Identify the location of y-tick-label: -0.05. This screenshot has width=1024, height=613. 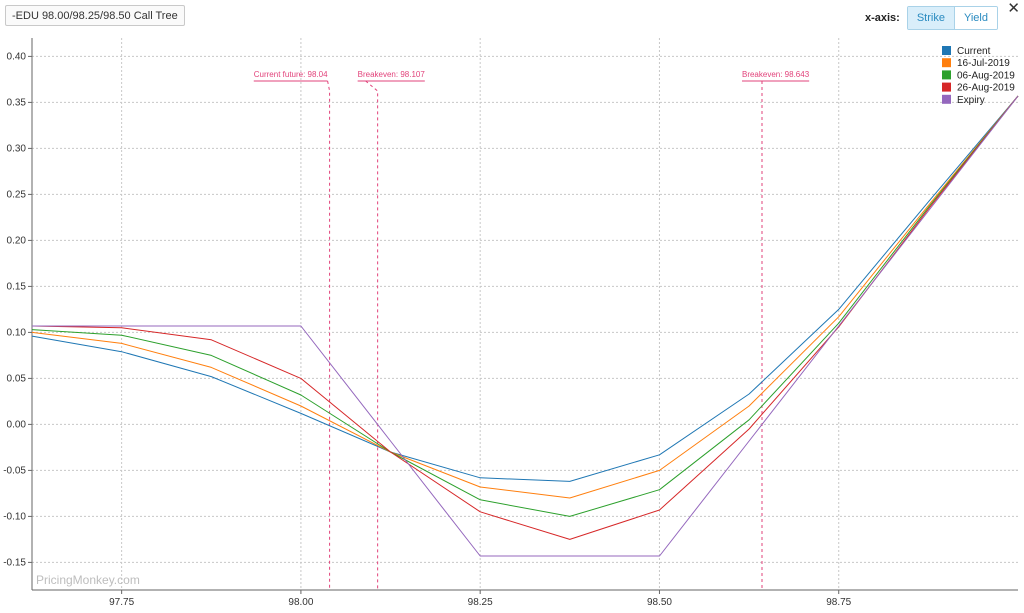
(14, 470).